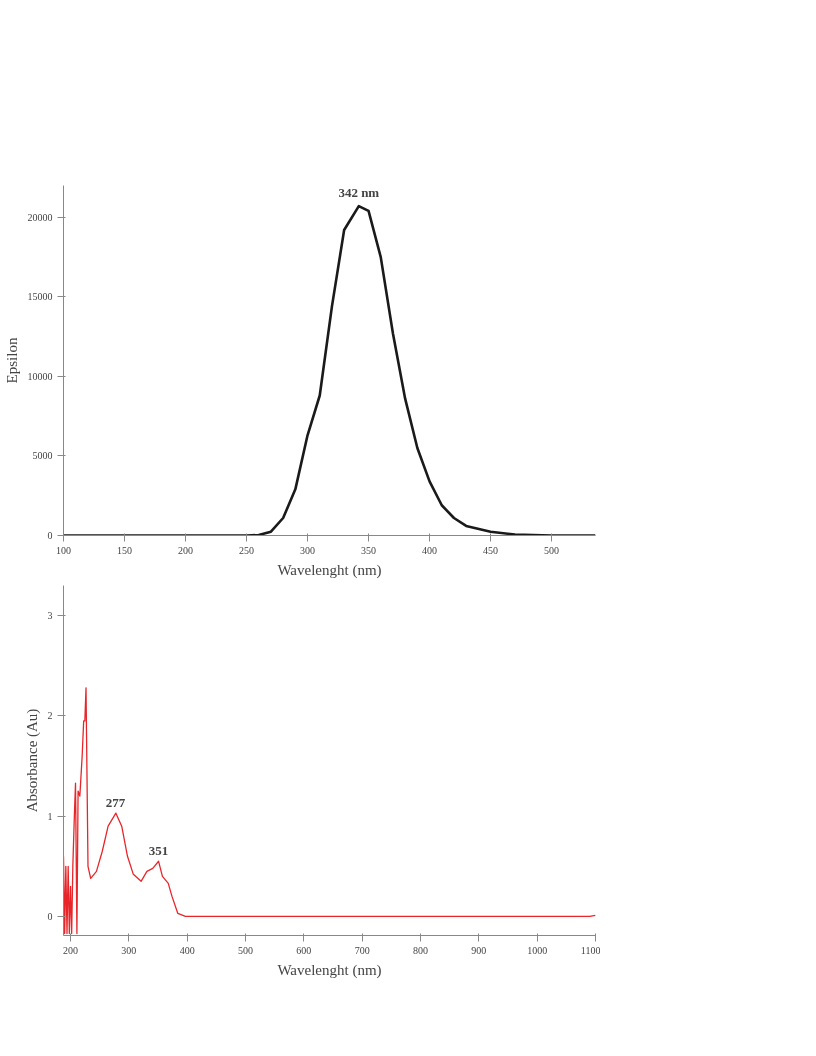 The height and width of the screenshot is (1056, 816). Describe the element at coordinates (537, 950) in the screenshot. I see `x-tick-label: 1000` at that location.